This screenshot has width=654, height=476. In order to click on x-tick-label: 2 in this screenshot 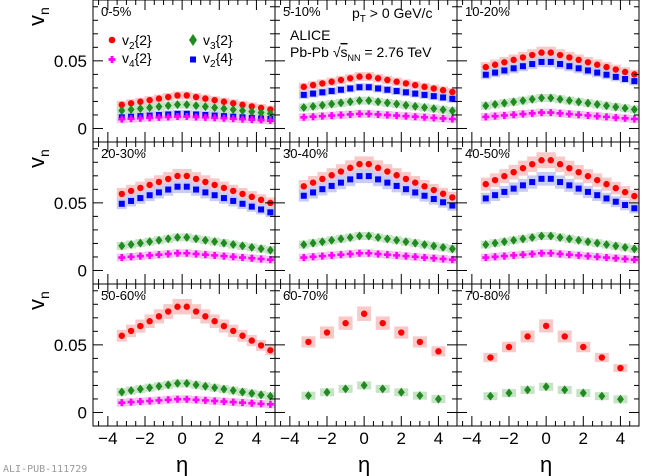, I will do `click(583, 438)`.